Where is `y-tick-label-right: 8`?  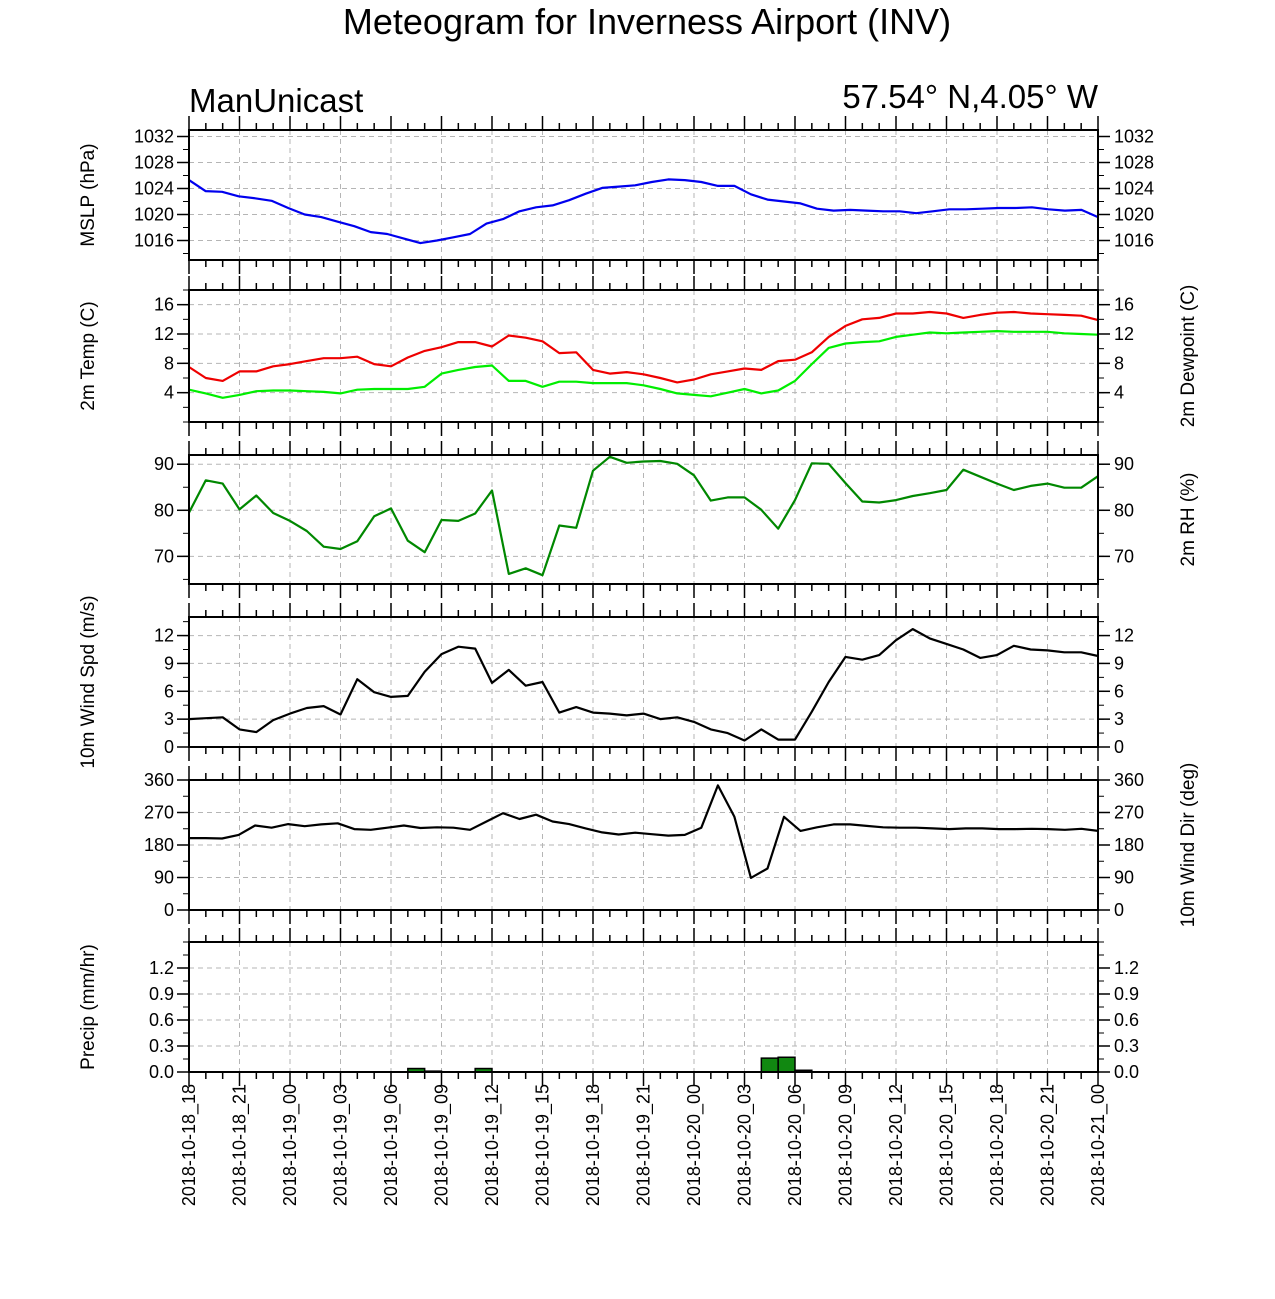 y-tick-label-right: 8 is located at coordinates (1119, 363).